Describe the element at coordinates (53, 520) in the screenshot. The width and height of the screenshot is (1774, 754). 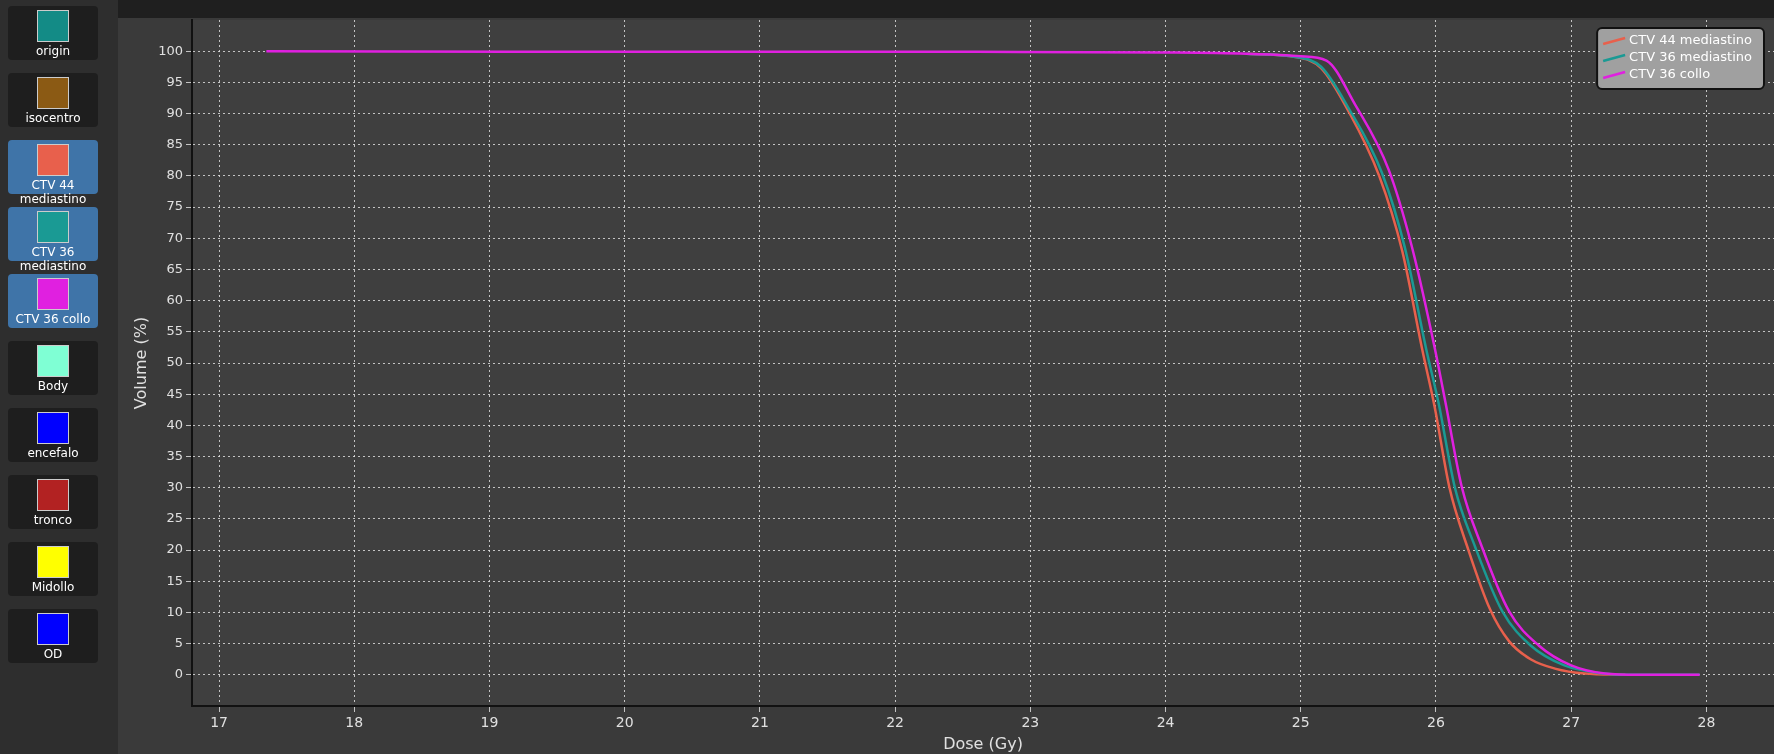
I see `text: tronco` at that location.